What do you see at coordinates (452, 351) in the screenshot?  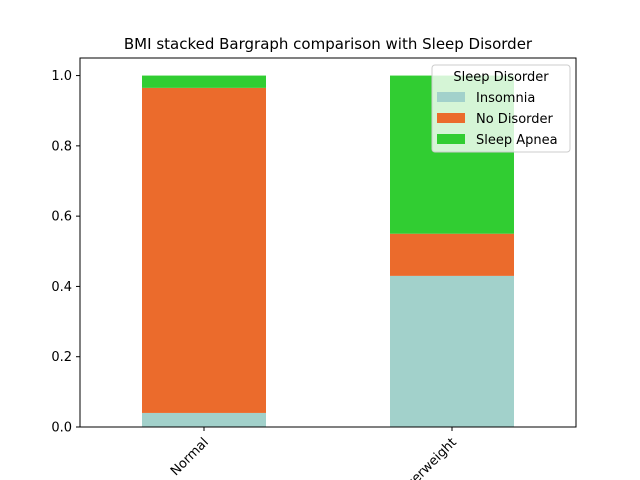 I see `bar-overweight-insomnia` at bounding box center [452, 351].